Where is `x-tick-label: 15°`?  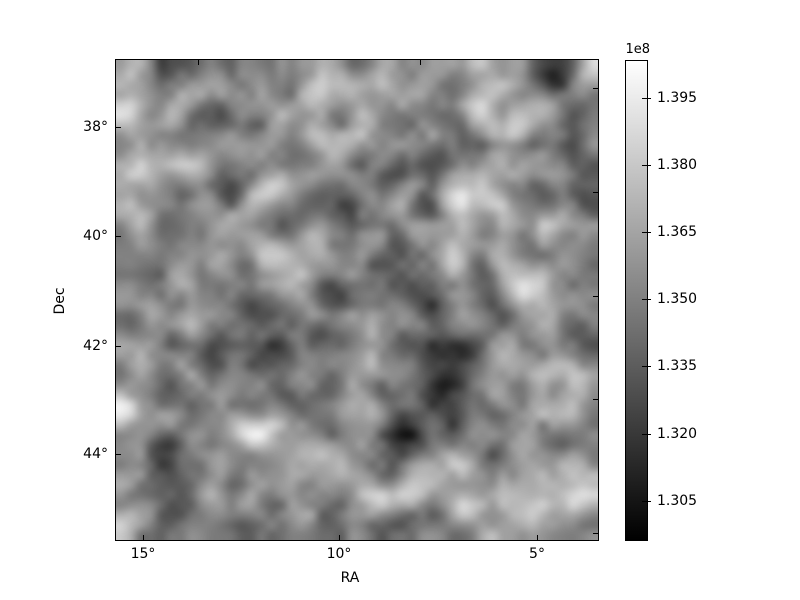 x-tick-label: 15° is located at coordinates (143, 554).